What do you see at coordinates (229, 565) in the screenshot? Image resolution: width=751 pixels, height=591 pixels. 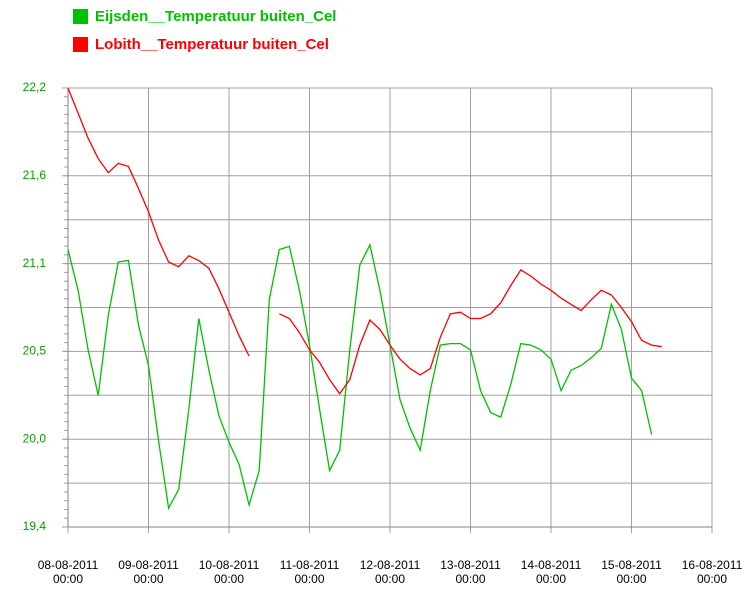 I see `x-tick-label: 10-08-2011` at bounding box center [229, 565].